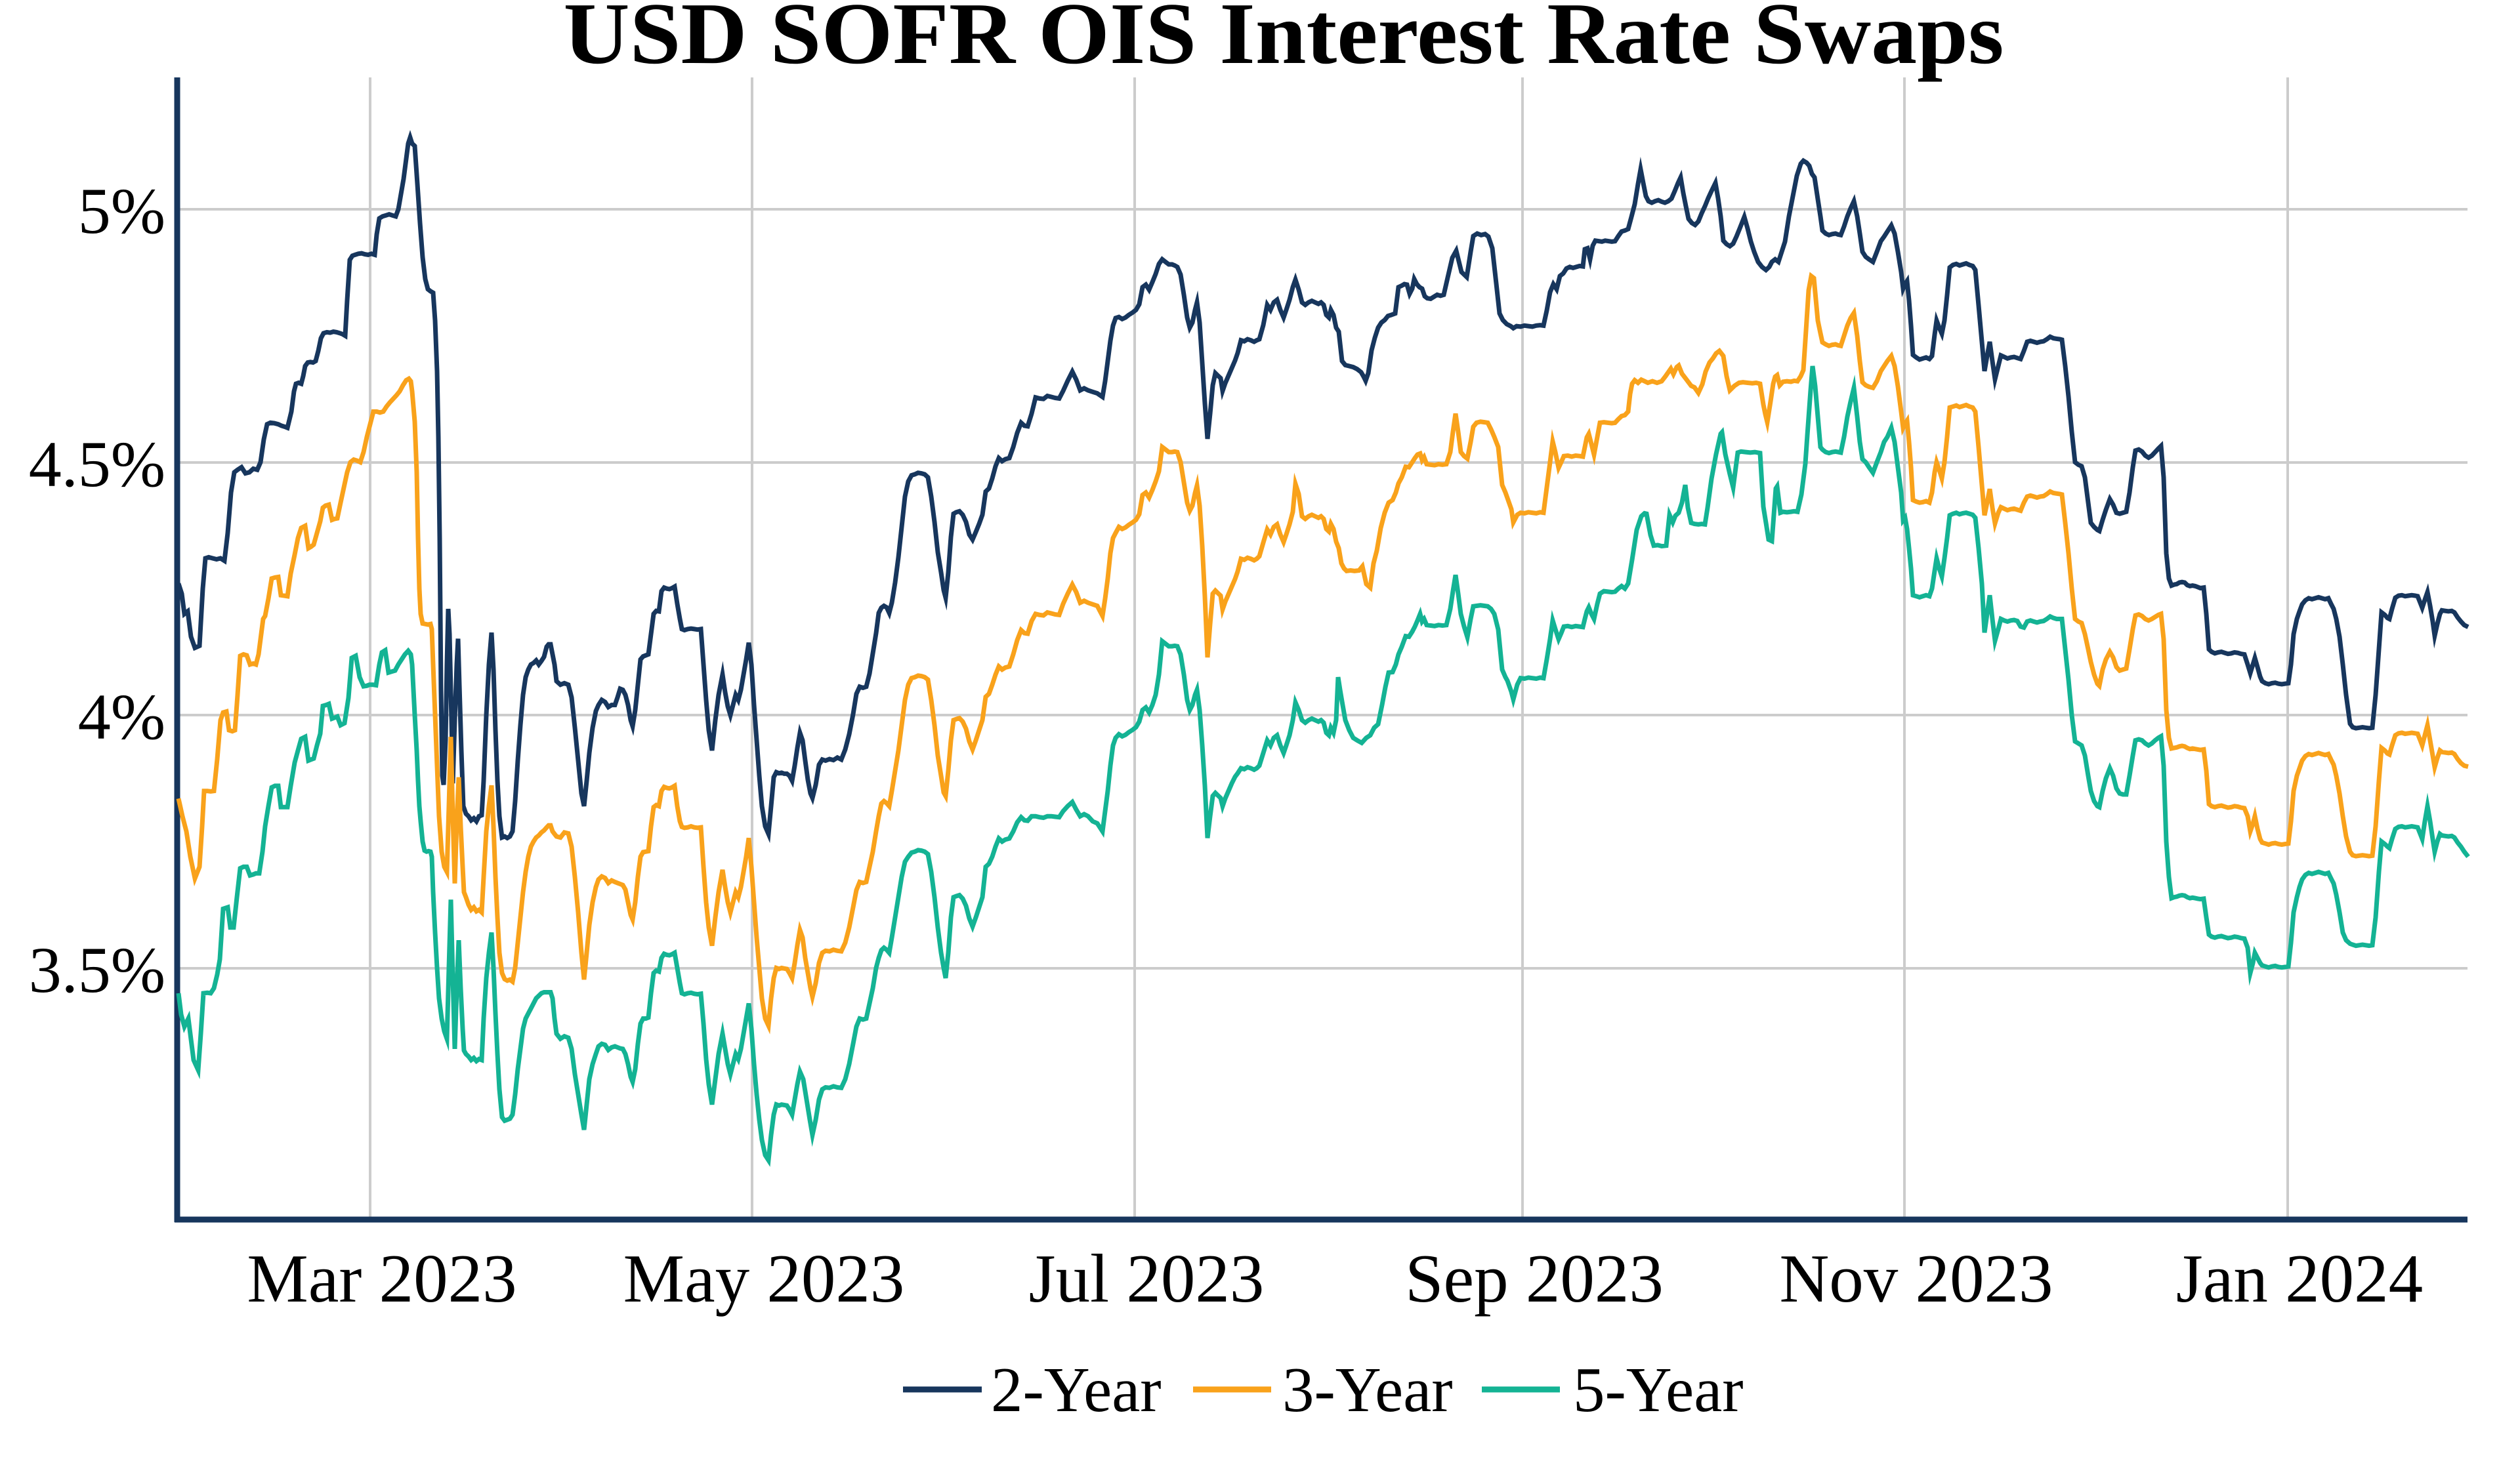 This screenshot has height=1480, width=2520. What do you see at coordinates (2299, 1278) in the screenshot?
I see `svg-text: Jan 2024` at bounding box center [2299, 1278].